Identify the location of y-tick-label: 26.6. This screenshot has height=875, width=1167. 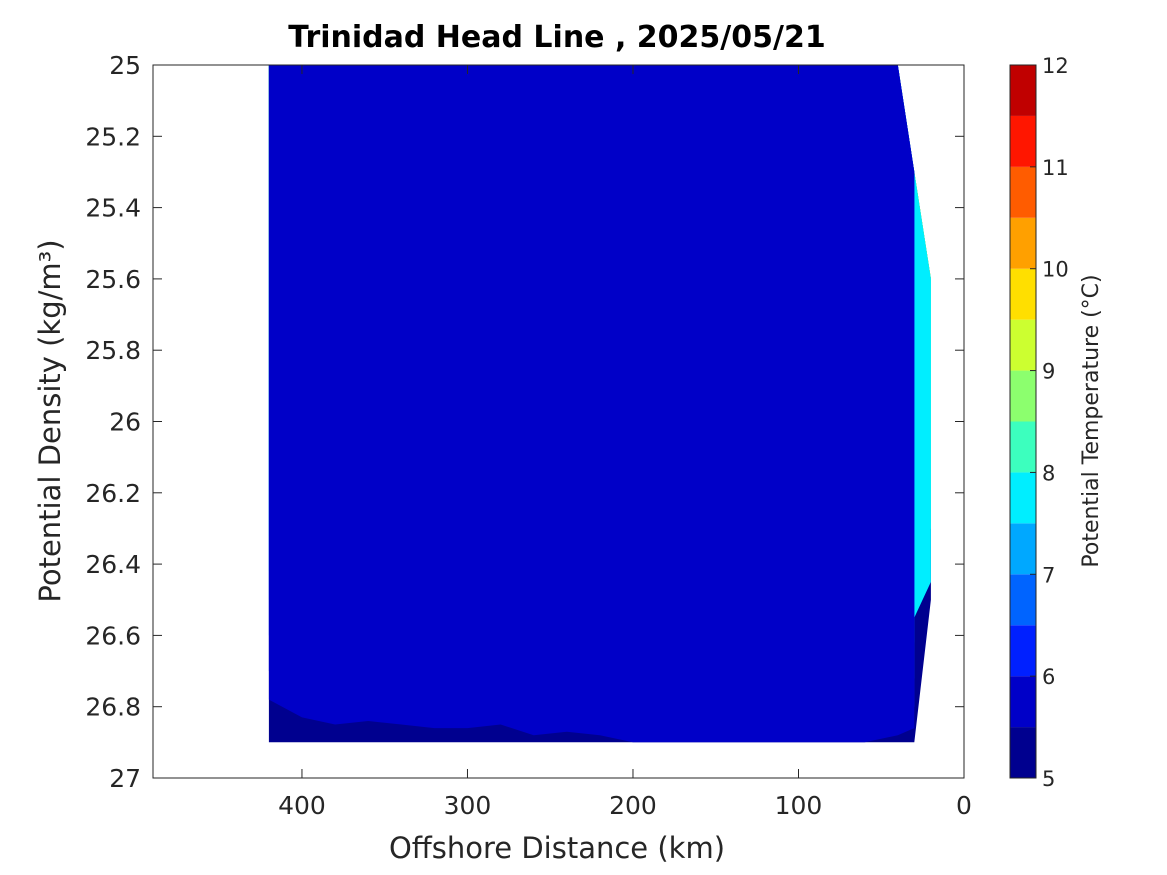
(113, 635).